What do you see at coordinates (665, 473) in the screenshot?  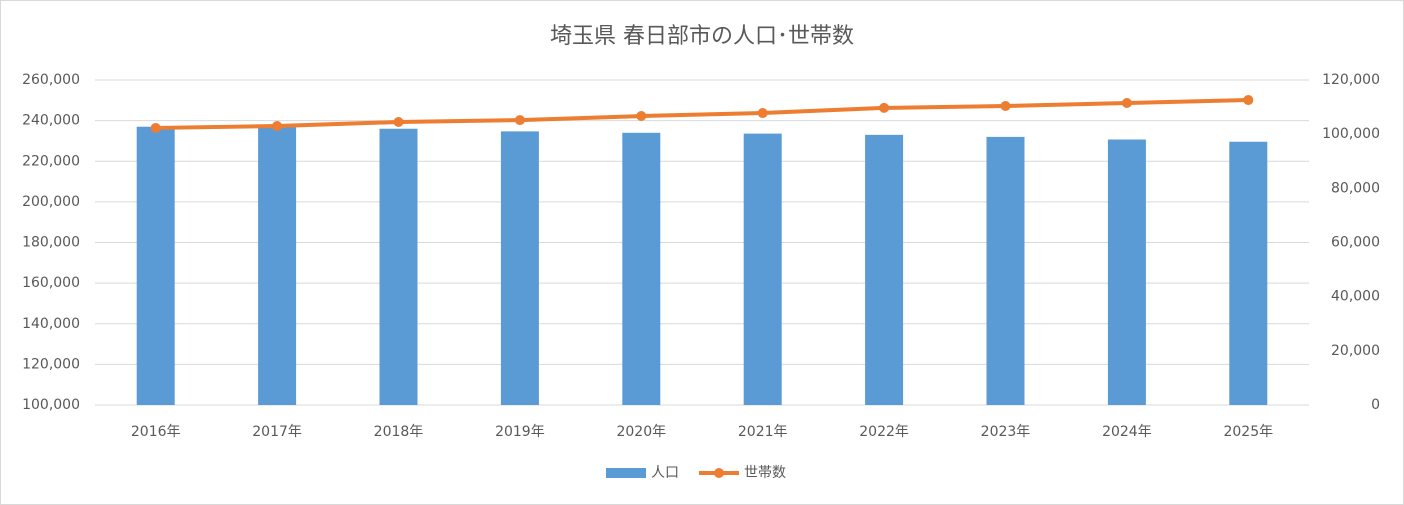 I see `legend-label: 人口` at bounding box center [665, 473].